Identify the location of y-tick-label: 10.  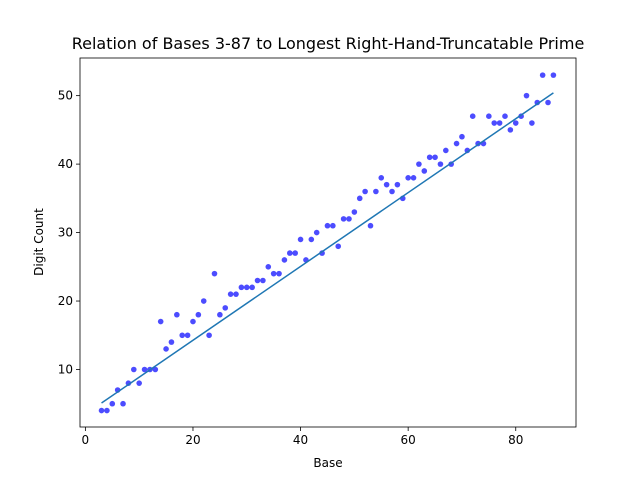
(65, 369).